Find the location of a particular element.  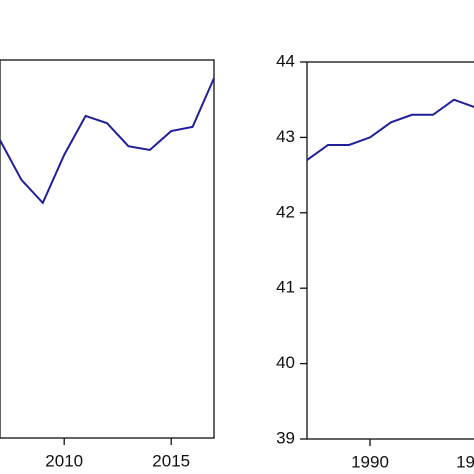

x-tick-label: 2010 is located at coordinates (64, 460).